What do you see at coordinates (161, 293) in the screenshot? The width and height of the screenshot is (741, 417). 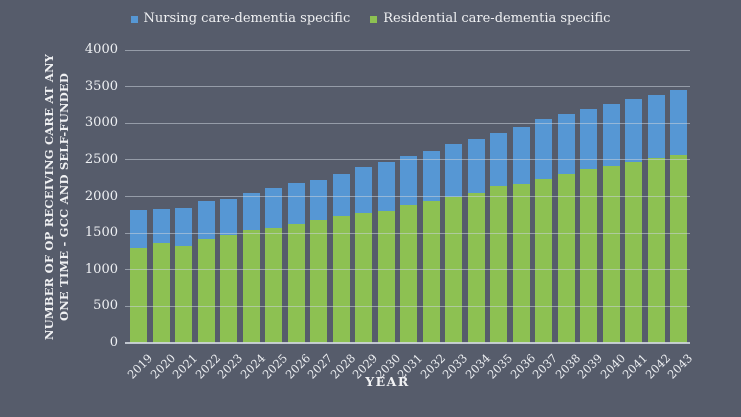 I see `bar-2020-residential-segment` at bounding box center [161, 293].